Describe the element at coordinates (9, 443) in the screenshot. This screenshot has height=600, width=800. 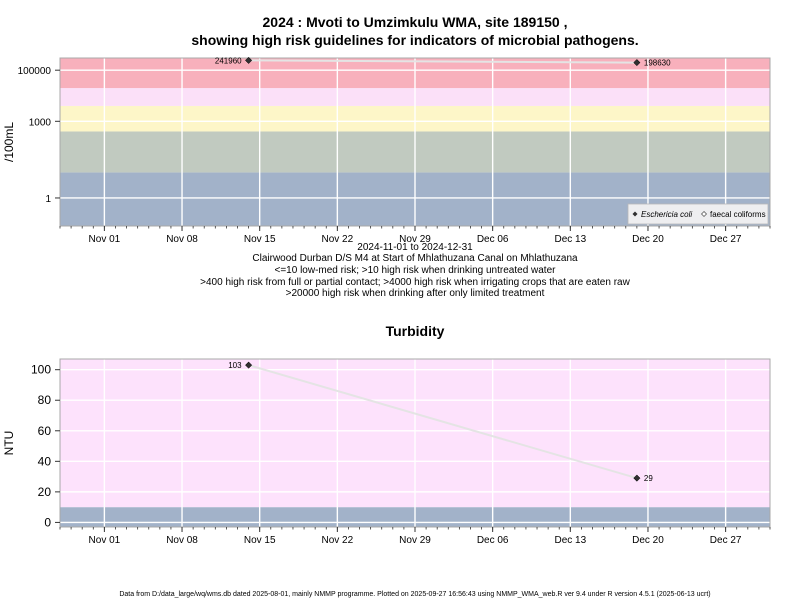
I see `y-axis-label: NTU` at that location.